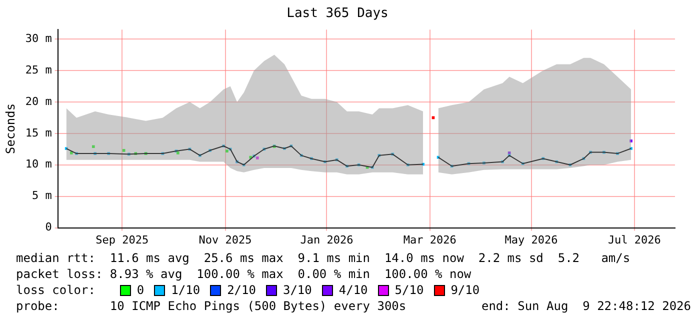 Image resolution: width=697 pixels, height=315 pixels. Describe the element at coordinates (211, 306) in the screenshot. I see `text: probe: 10 ICMP Echo Pings (500 Bytes) every 300s` at that location.